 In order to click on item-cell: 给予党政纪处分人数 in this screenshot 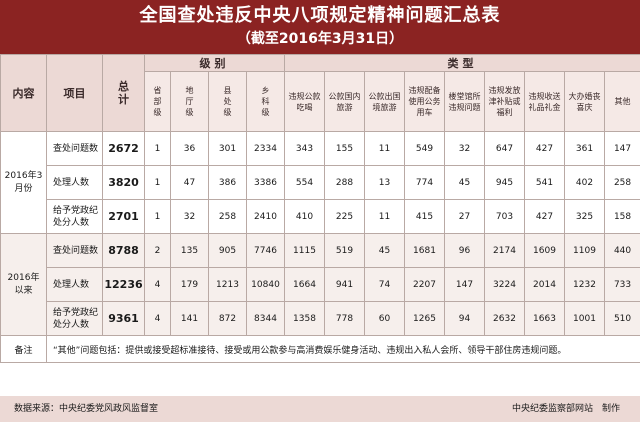, I will do `click(74, 216)`.